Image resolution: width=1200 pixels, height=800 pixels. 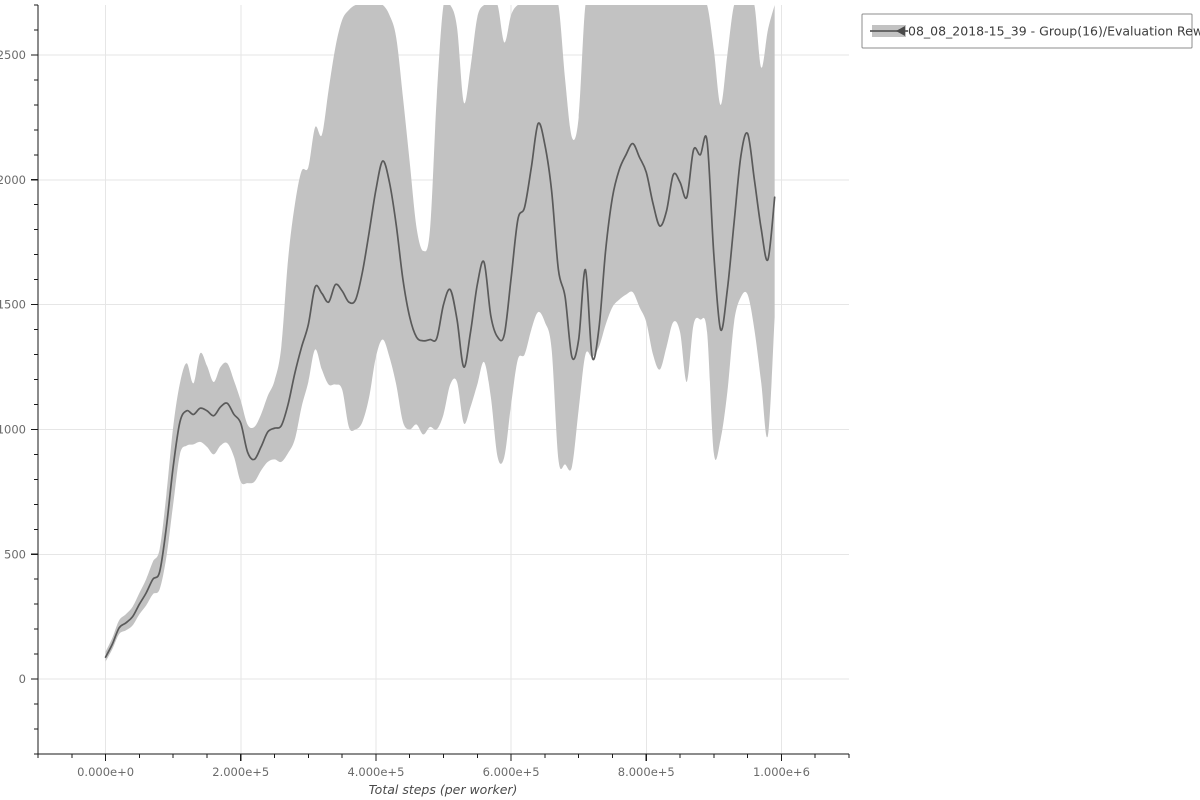 I want to click on x-tick-label: 1.000e+6, so click(x=781, y=772).